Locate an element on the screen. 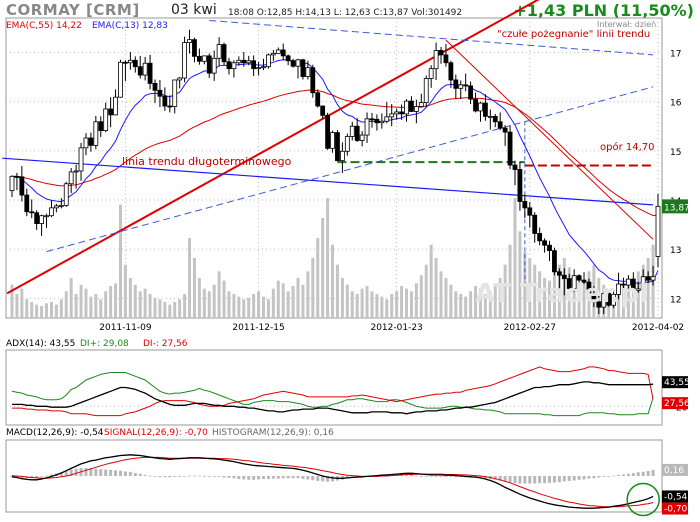 This screenshot has width=700, height=522. price-tick-label: 12 is located at coordinates (675, 300).